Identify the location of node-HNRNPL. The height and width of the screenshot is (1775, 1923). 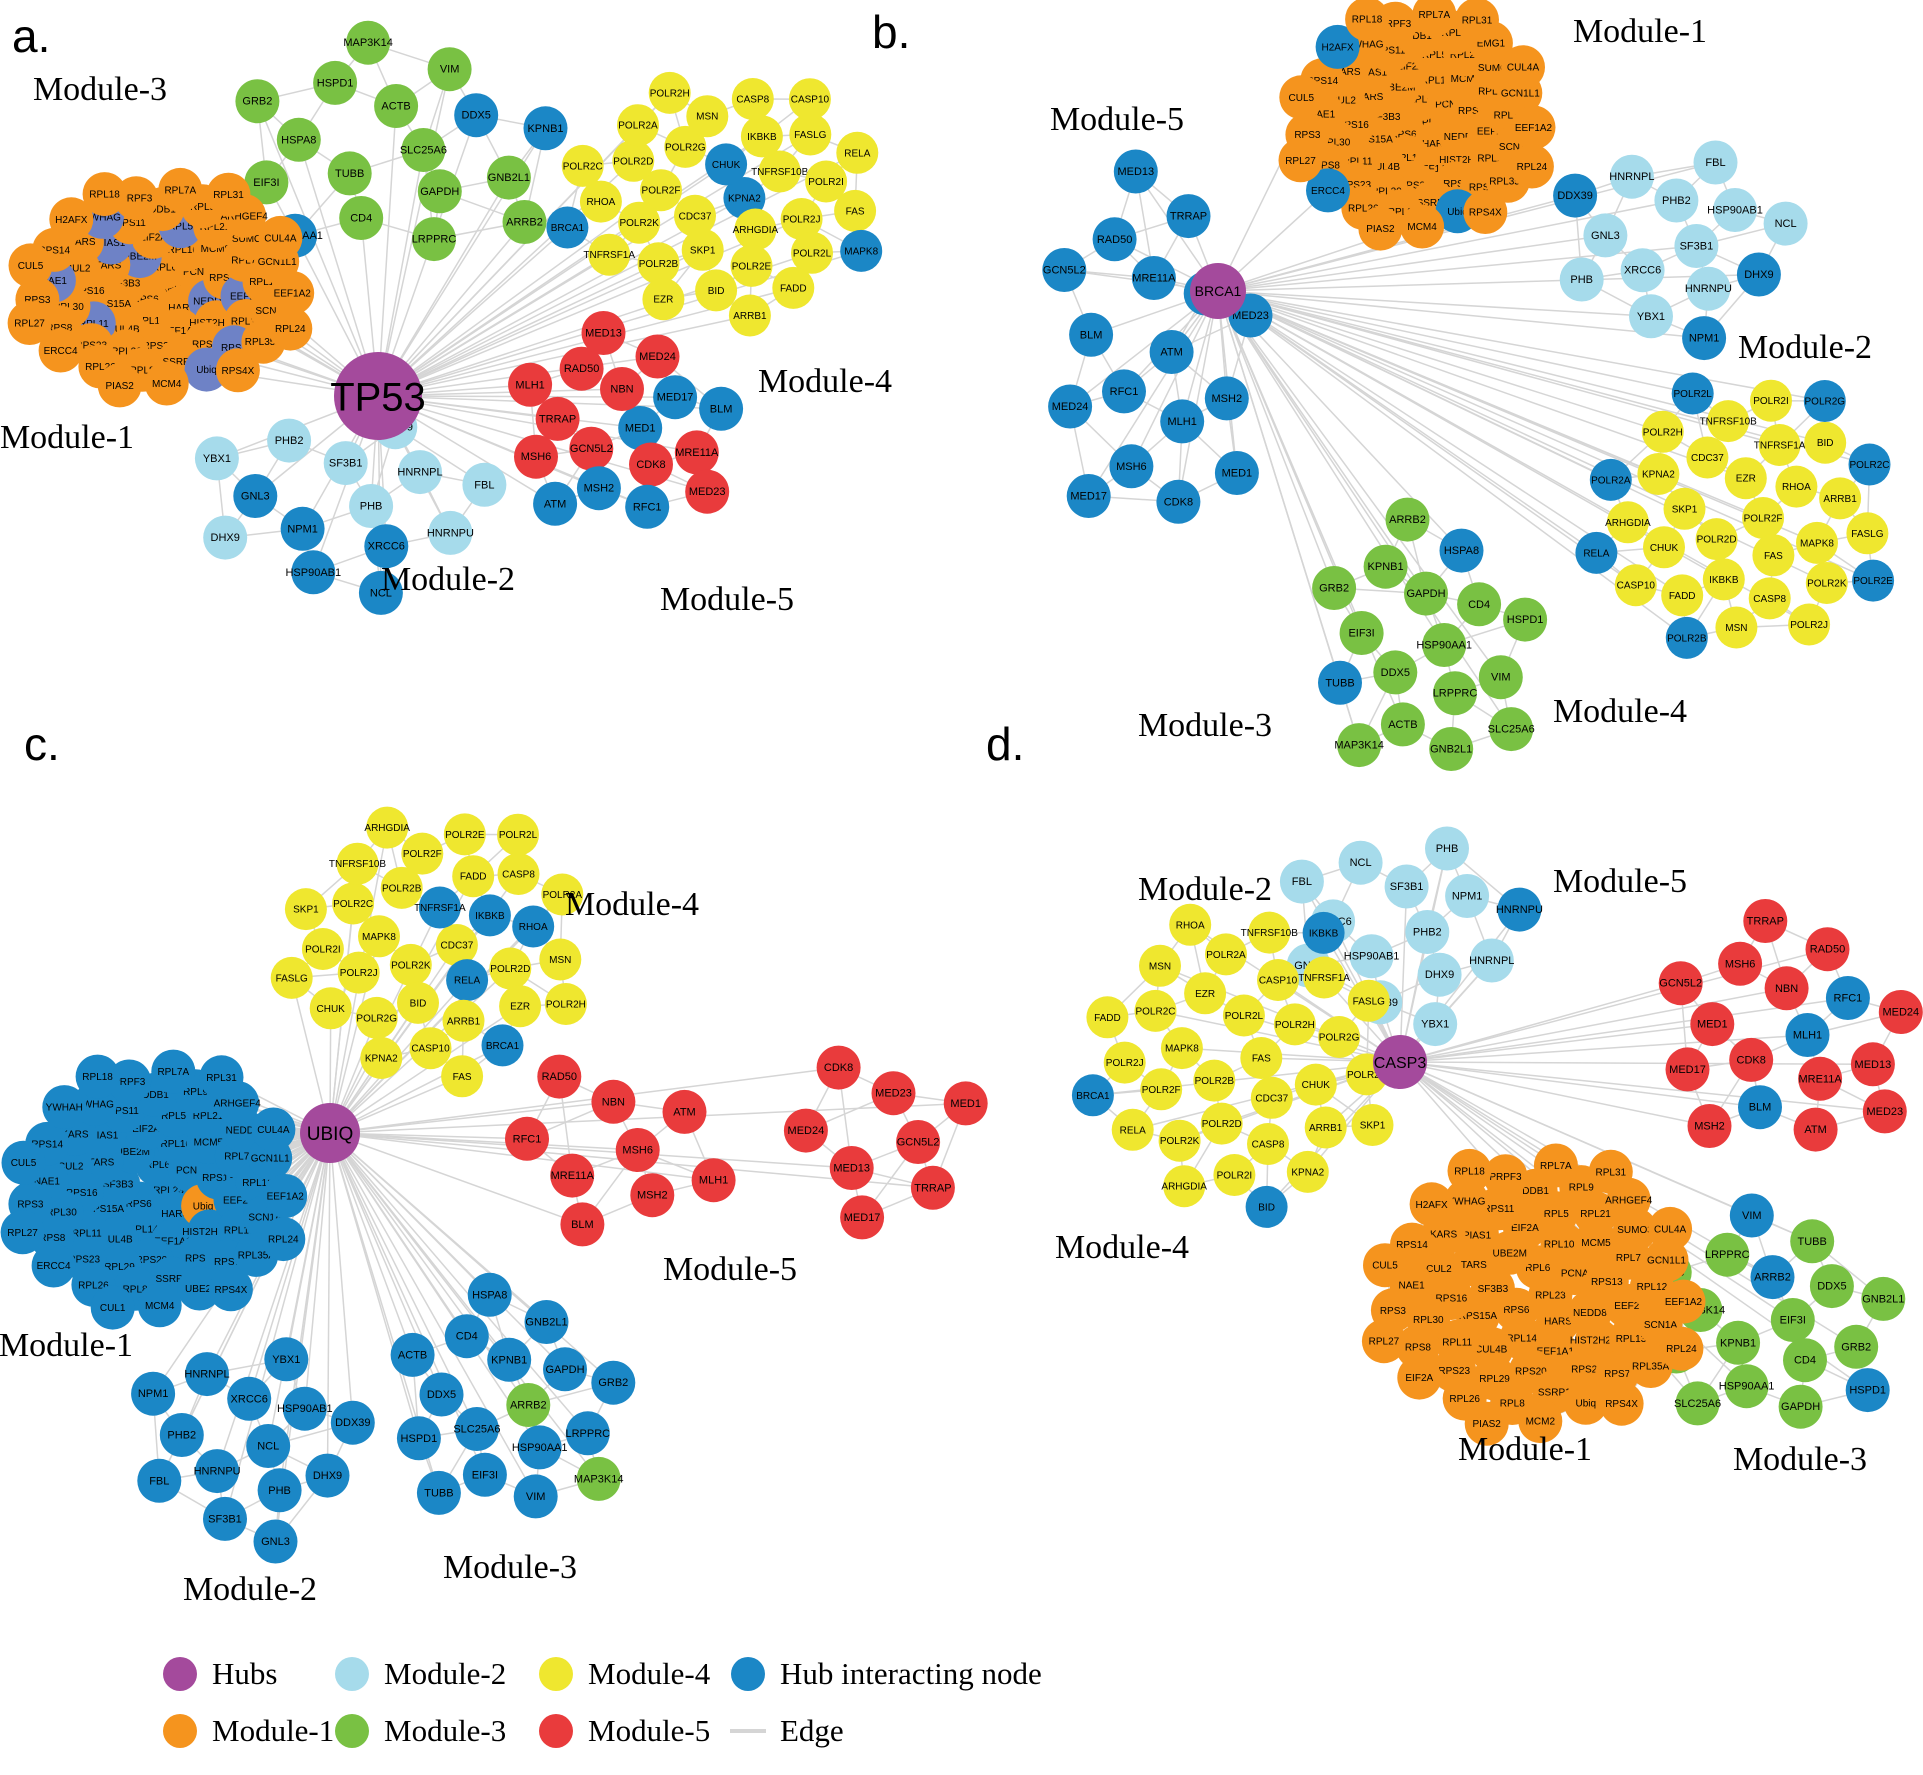
(207, 1374).